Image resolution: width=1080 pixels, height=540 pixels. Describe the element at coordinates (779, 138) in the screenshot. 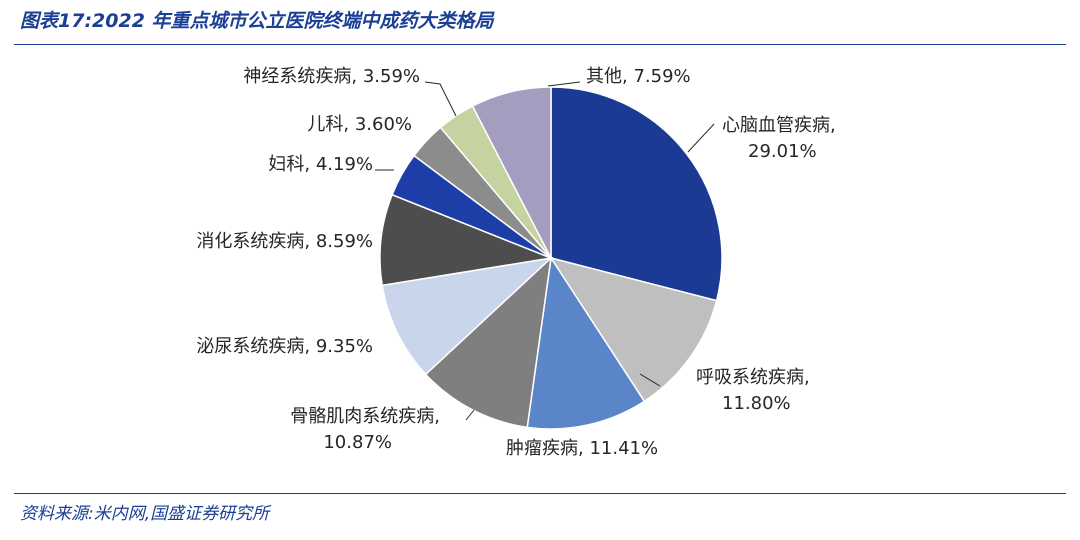

I see `slice-label-1: 心脑血管疾病, 29.01%` at that location.